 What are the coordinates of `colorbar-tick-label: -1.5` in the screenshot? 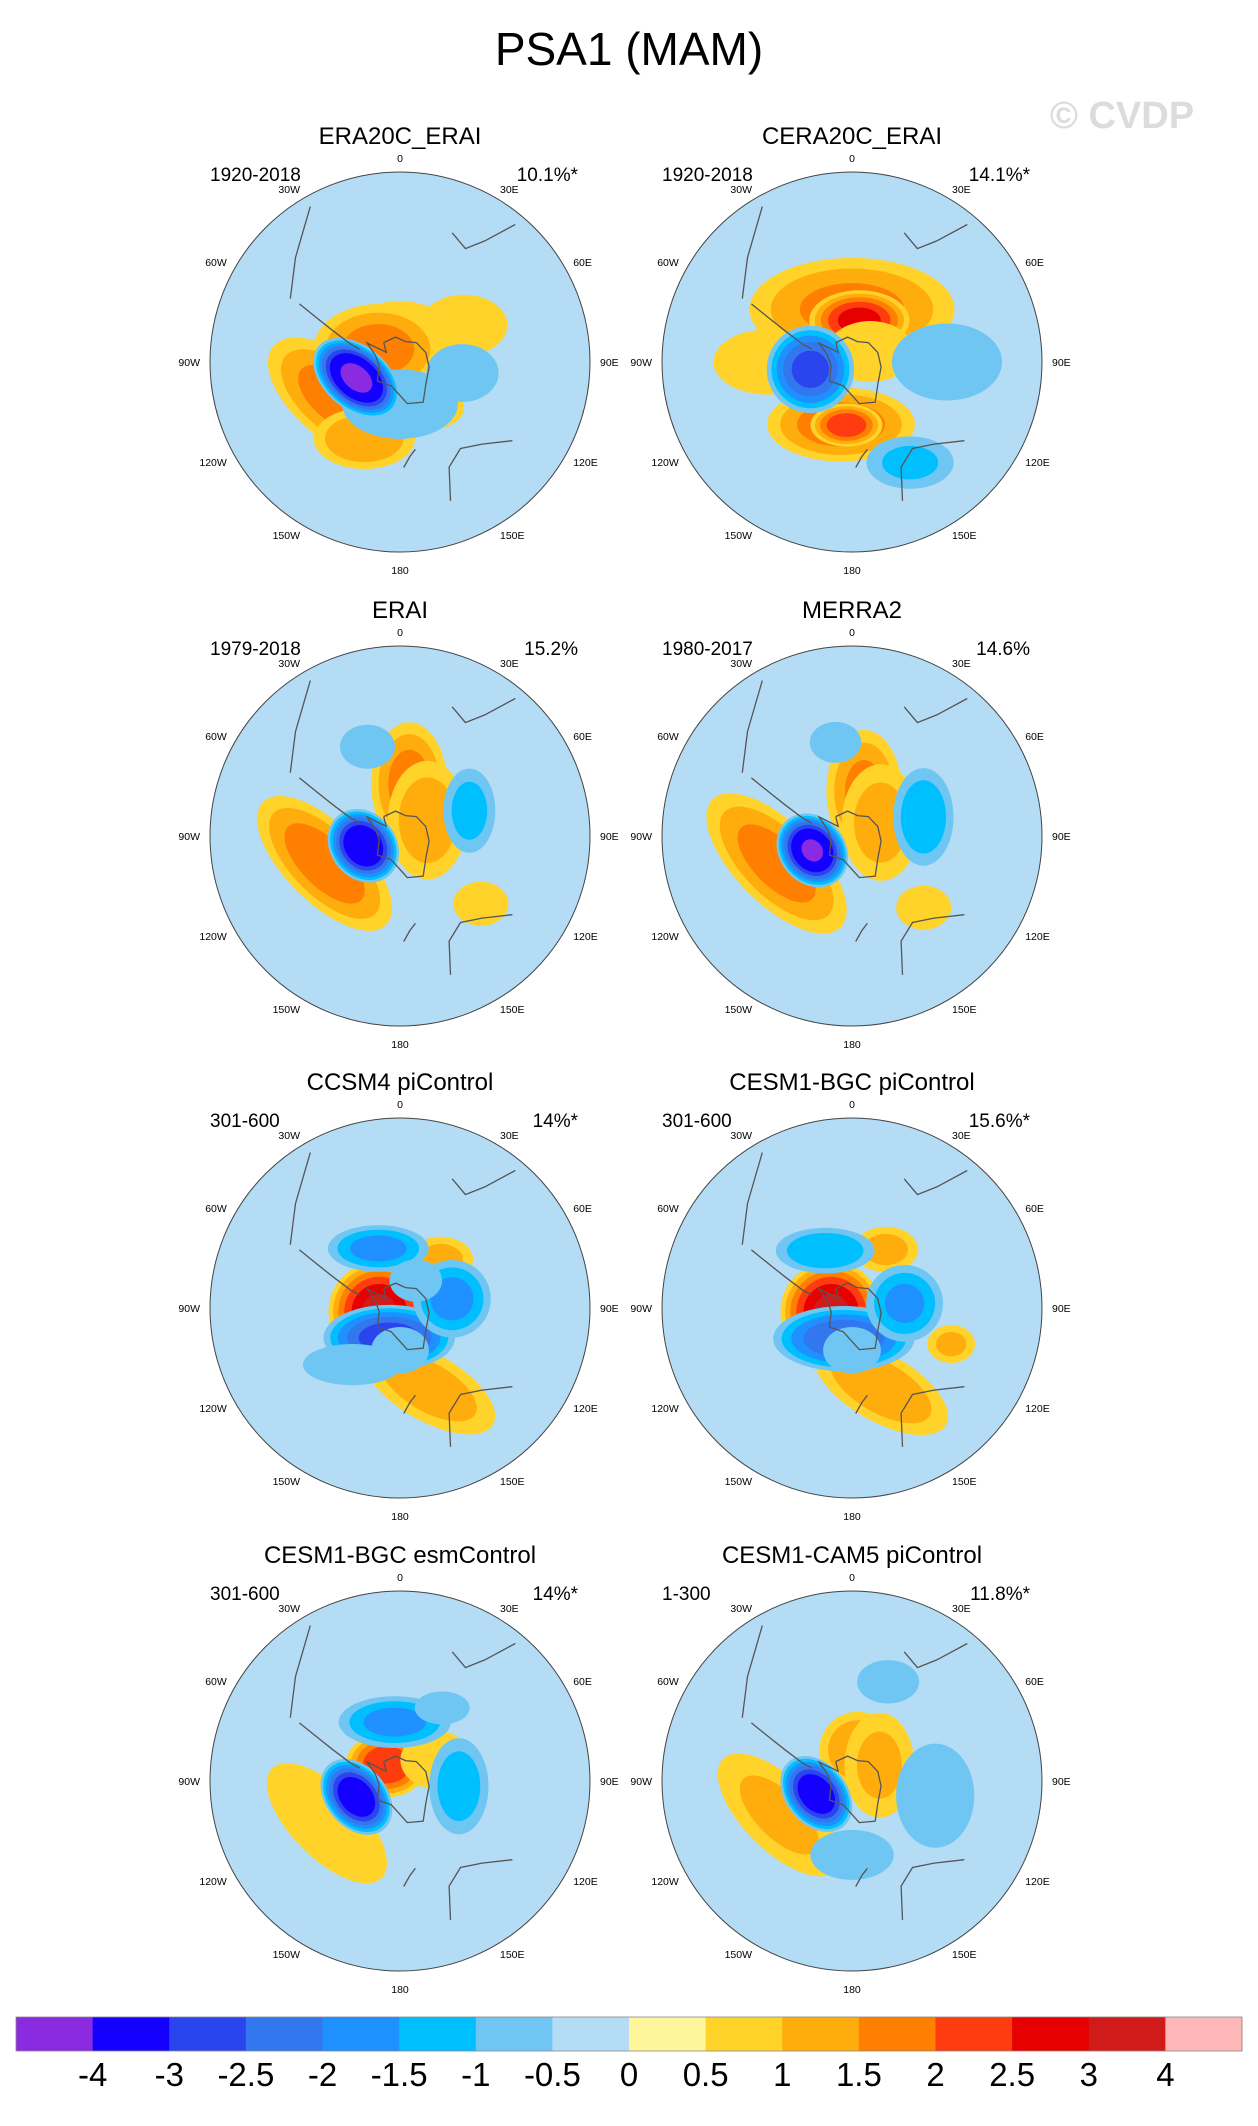 It's located at (399, 2074).